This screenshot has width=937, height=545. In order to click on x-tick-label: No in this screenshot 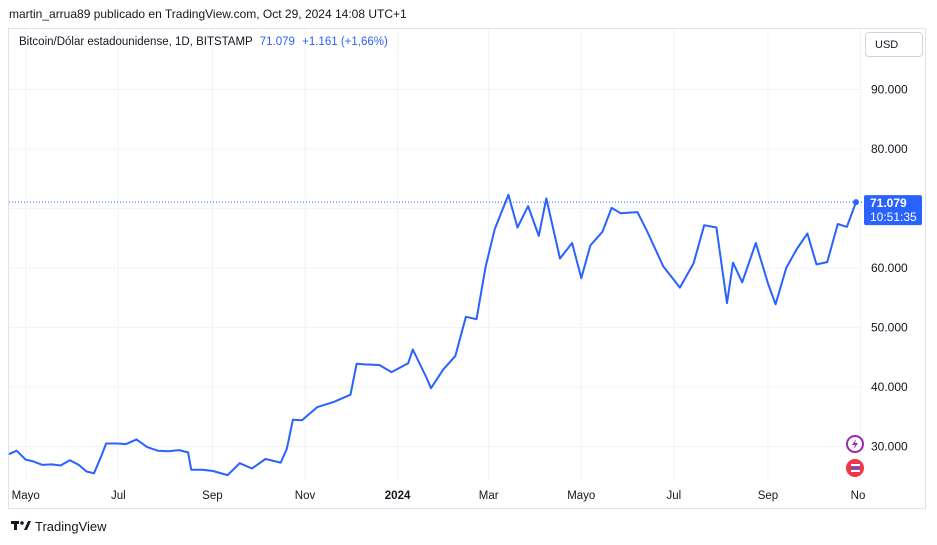, I will do `click(858, 496)`.